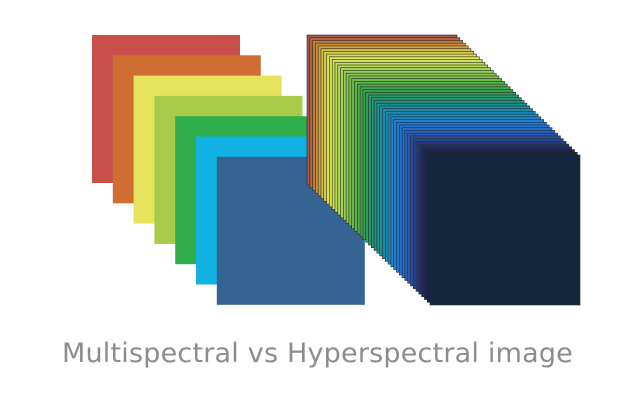 The height and width of the screenshot is (410, 635). What do you see at coordinates (317, 353) in the screenshot?
I see `diagram-caption: Multispectral vs Hyperspectral image` at bounding box center [317, 353].